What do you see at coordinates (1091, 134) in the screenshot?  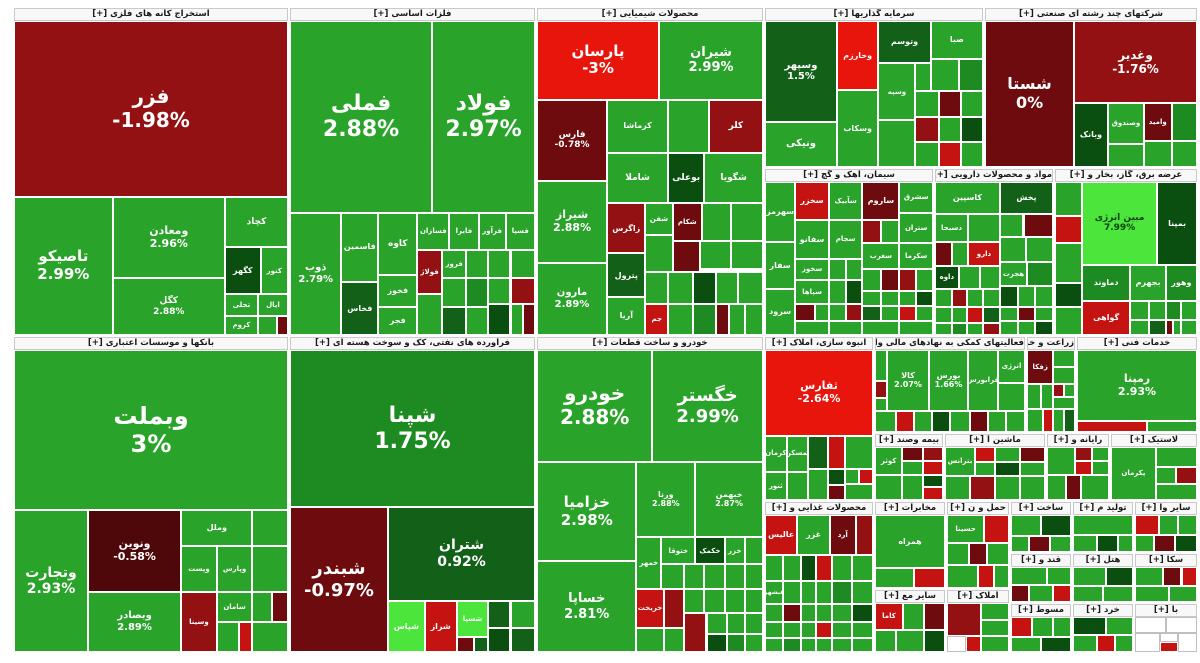 I see `tile-multi-وبانک: وبانک` at bounding box center [1091, 134].